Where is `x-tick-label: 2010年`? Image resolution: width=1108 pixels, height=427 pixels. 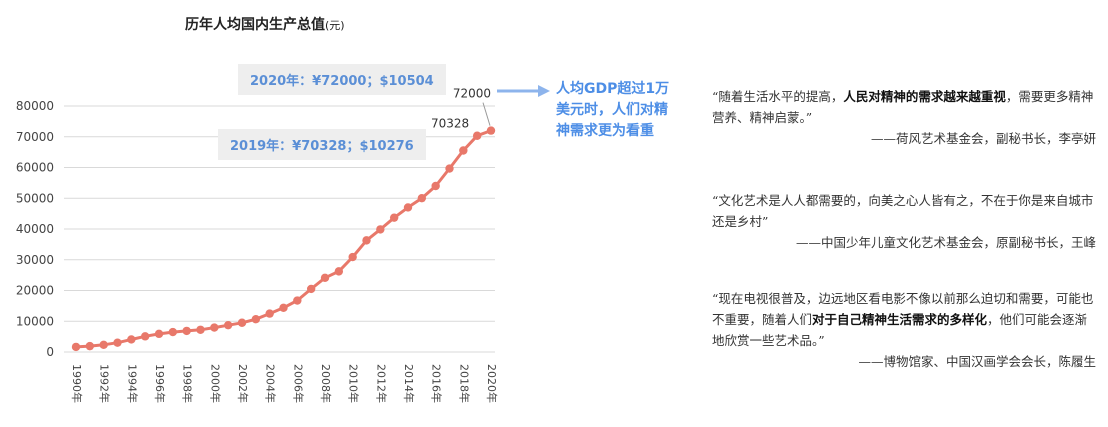 x-tick-label: 2010年 is located at coordinates (354, 383).